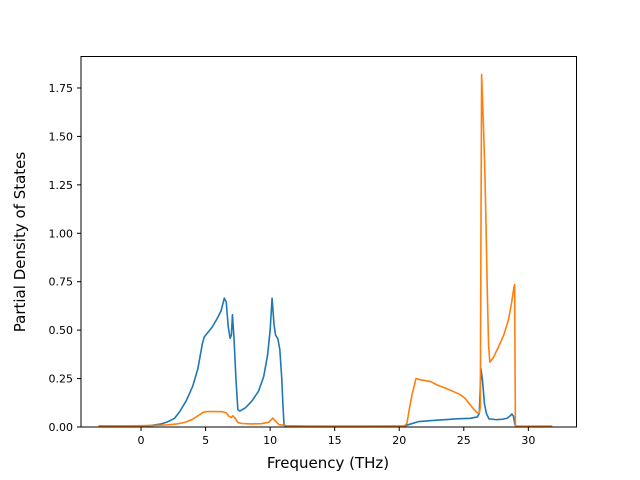  What do you see at coordinates (528, 440) in the screenshot?
I see `x-tick-label: 30` at bounding box center [528, 440].